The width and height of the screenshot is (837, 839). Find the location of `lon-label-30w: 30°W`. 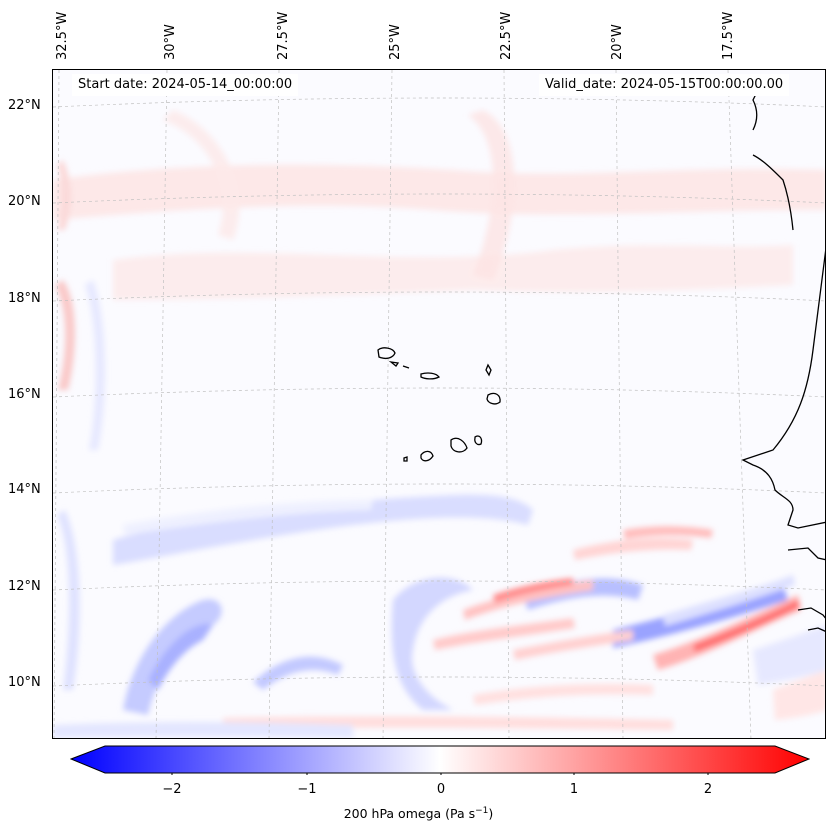

lon-label-30w: 30°W is located at coordinates (170, 42).